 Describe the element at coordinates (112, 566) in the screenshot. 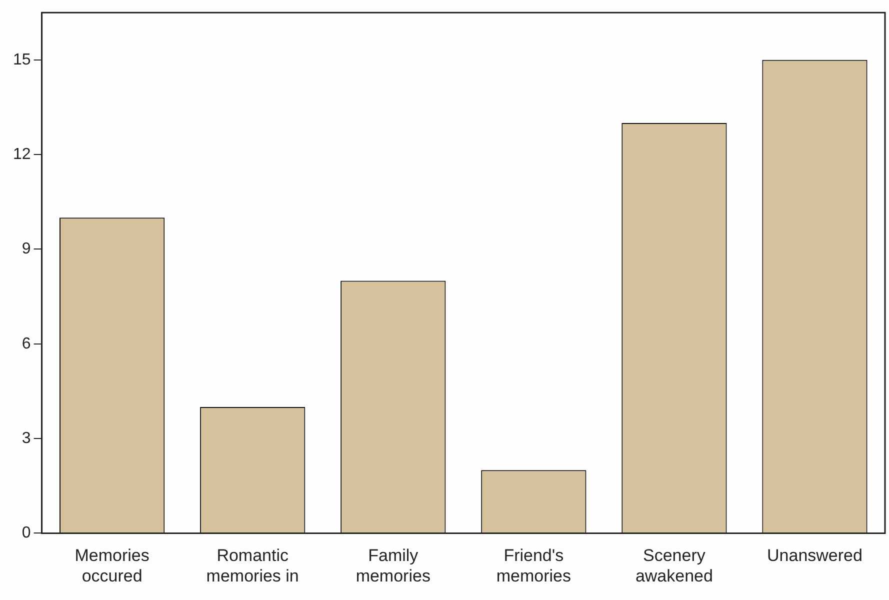

I see `x-tick-label: Memories occured` at that location.